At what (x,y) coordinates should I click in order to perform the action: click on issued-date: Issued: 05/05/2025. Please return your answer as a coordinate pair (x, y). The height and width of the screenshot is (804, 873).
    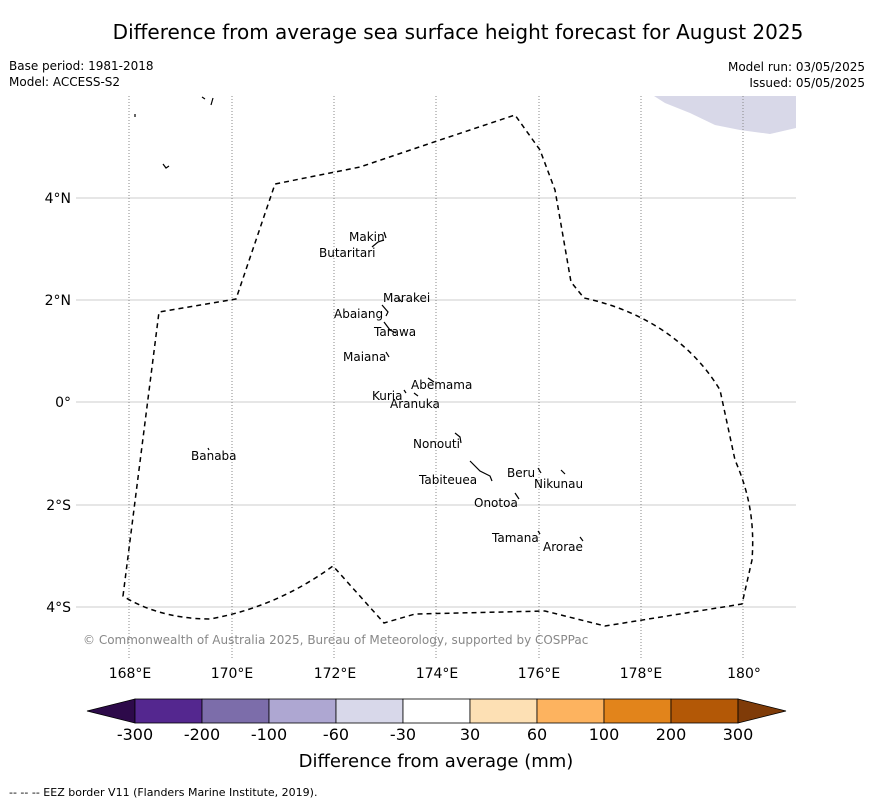
    Looking at the image, I should click on (807, 83).